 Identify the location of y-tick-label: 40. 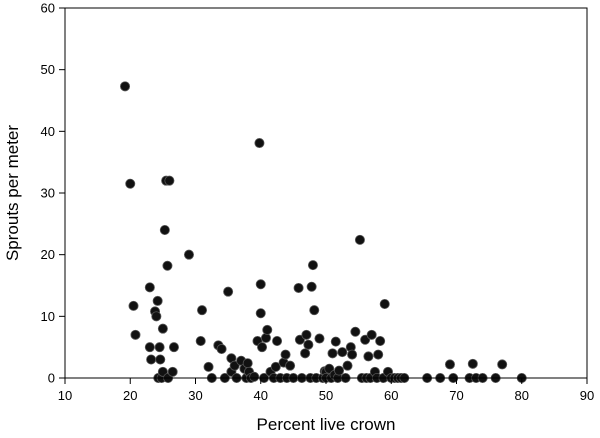
(48, 131).